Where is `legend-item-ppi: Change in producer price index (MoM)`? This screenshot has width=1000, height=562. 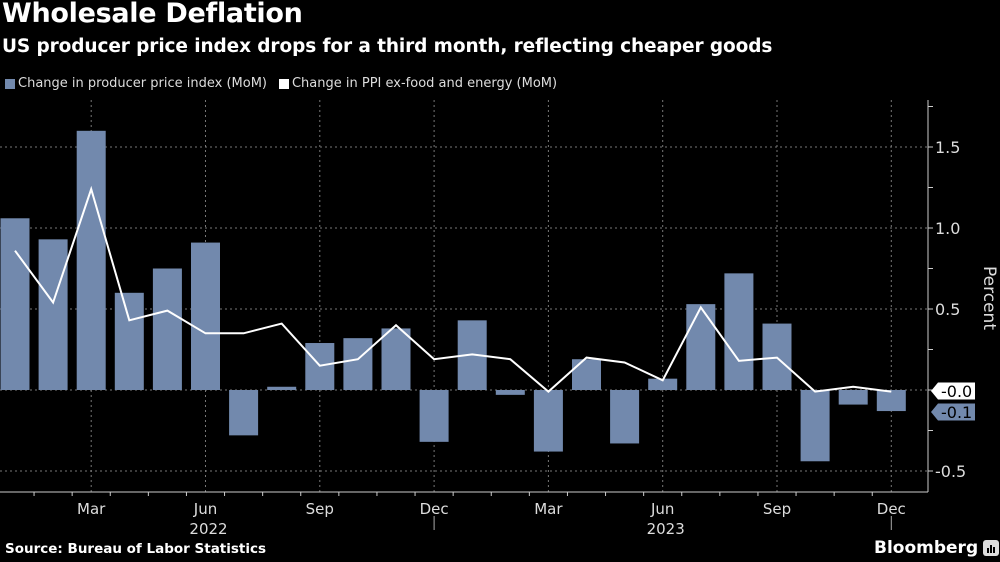
legend-item-ppi: Change in producer price index (MoM) is located at coordinates (136, 83).